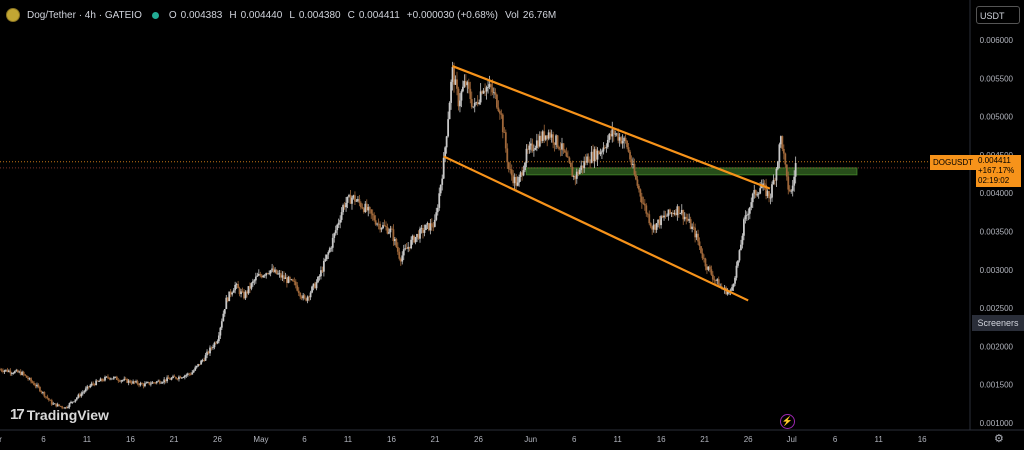 This screenshot has height=450, width=1024. I want to click on time-tick-label: 16, so click(661, 439).